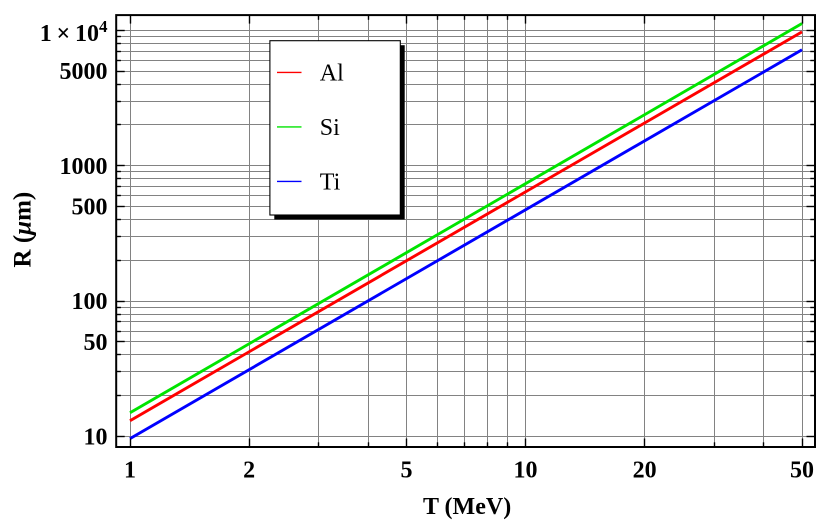 This screenshot has height=532, width=840. Describe the element at coordinates (332, 73) in the screenshot. I see `svg-text: Al` at that location.